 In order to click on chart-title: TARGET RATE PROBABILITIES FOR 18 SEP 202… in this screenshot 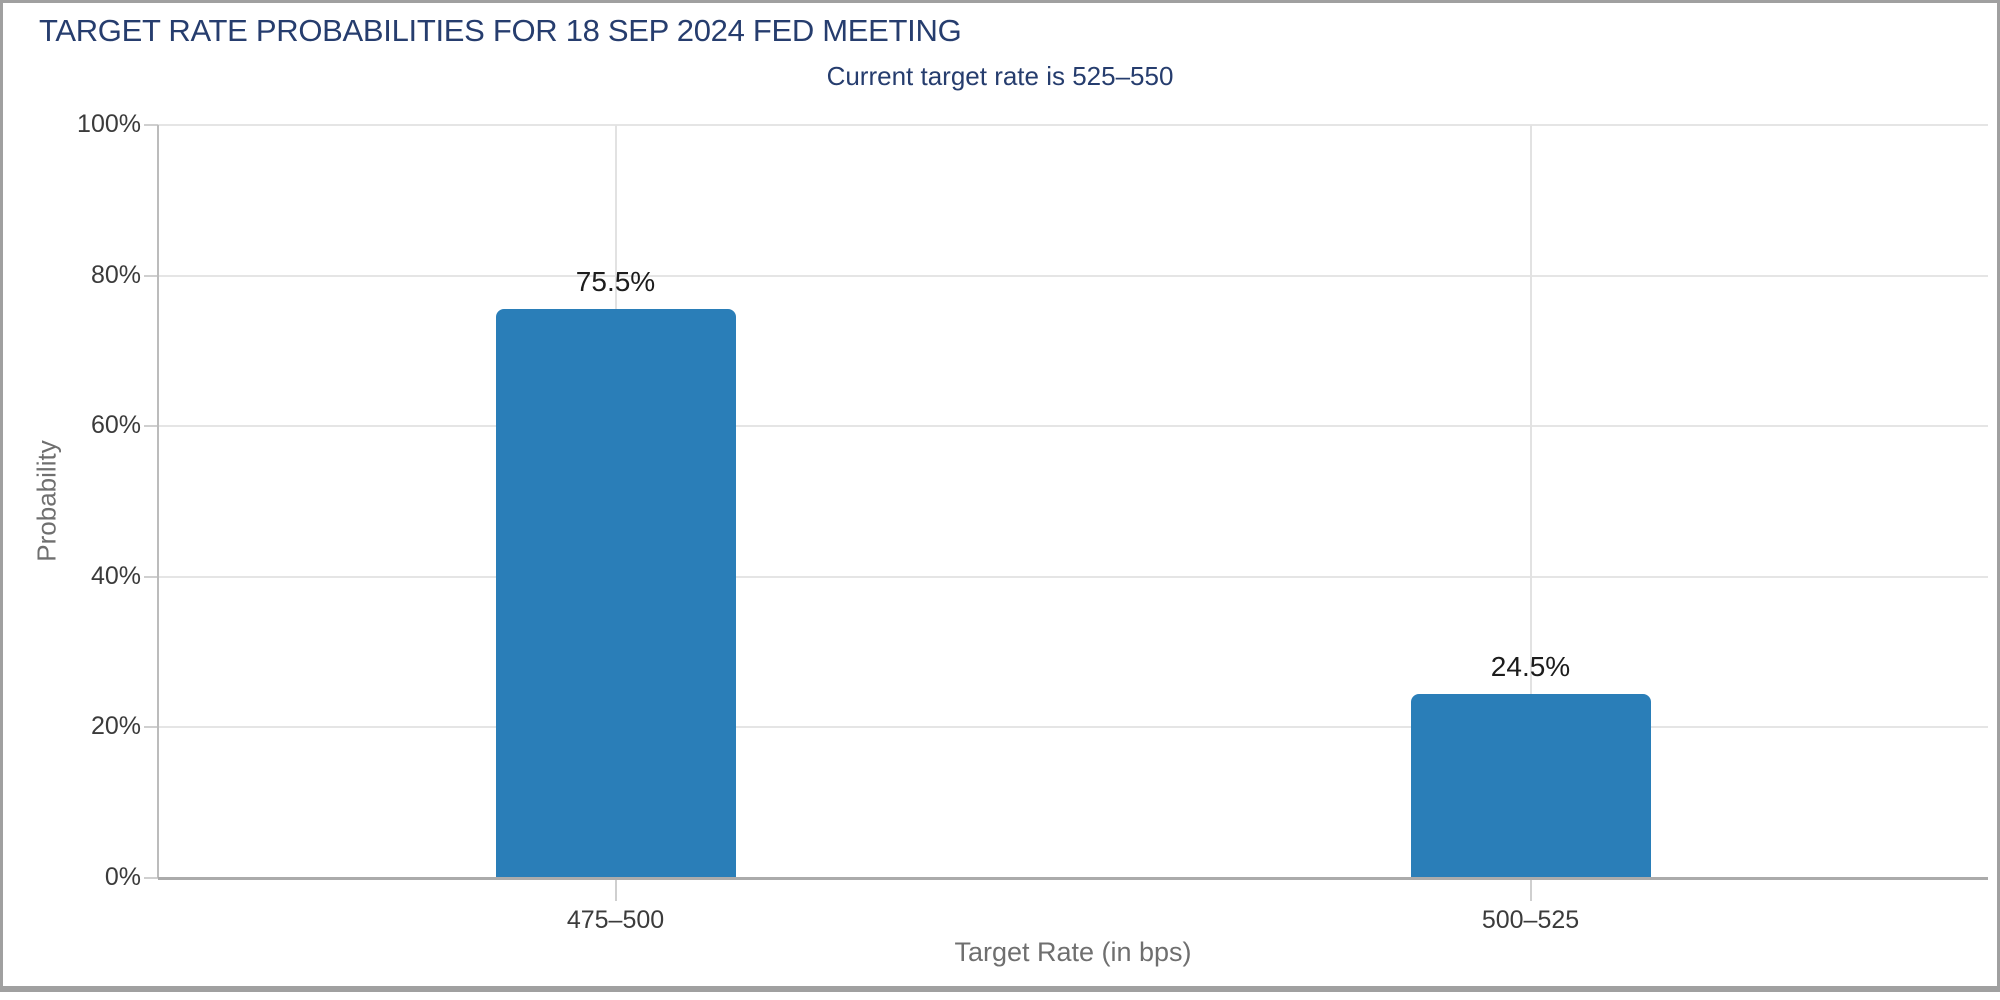, I will do `click(500, 30)`.